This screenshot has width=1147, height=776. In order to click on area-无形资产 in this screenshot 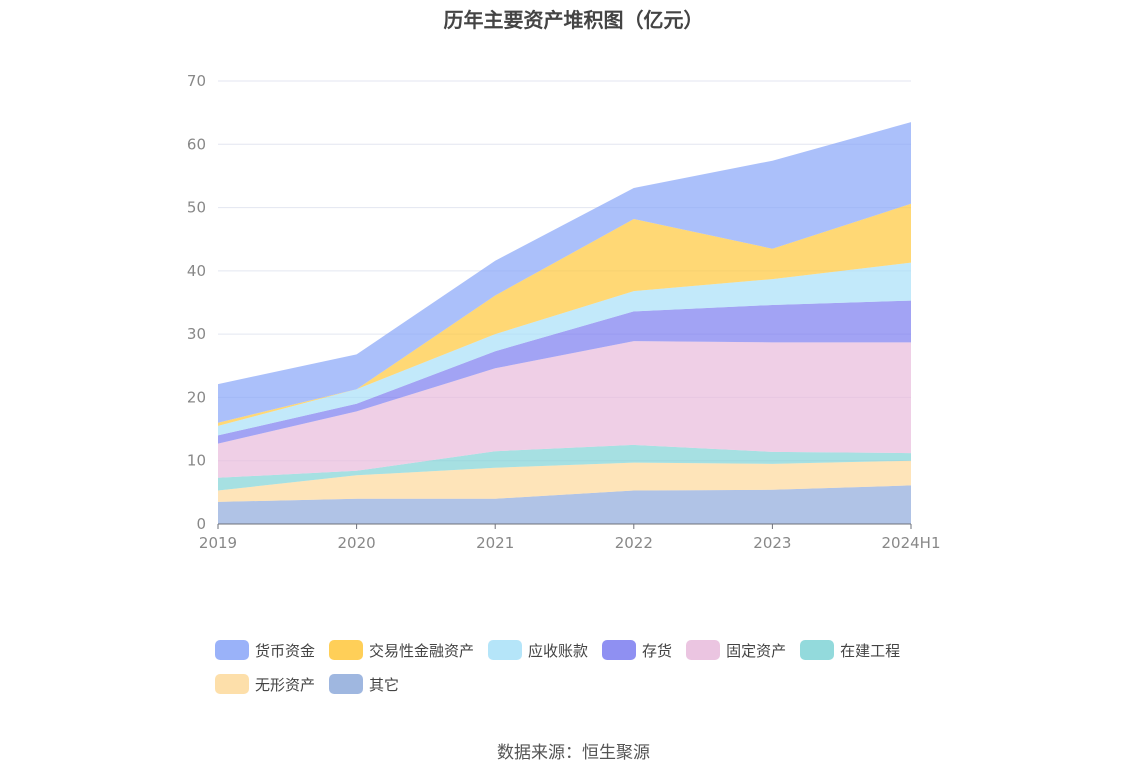, I will do `click(564, 481)`.